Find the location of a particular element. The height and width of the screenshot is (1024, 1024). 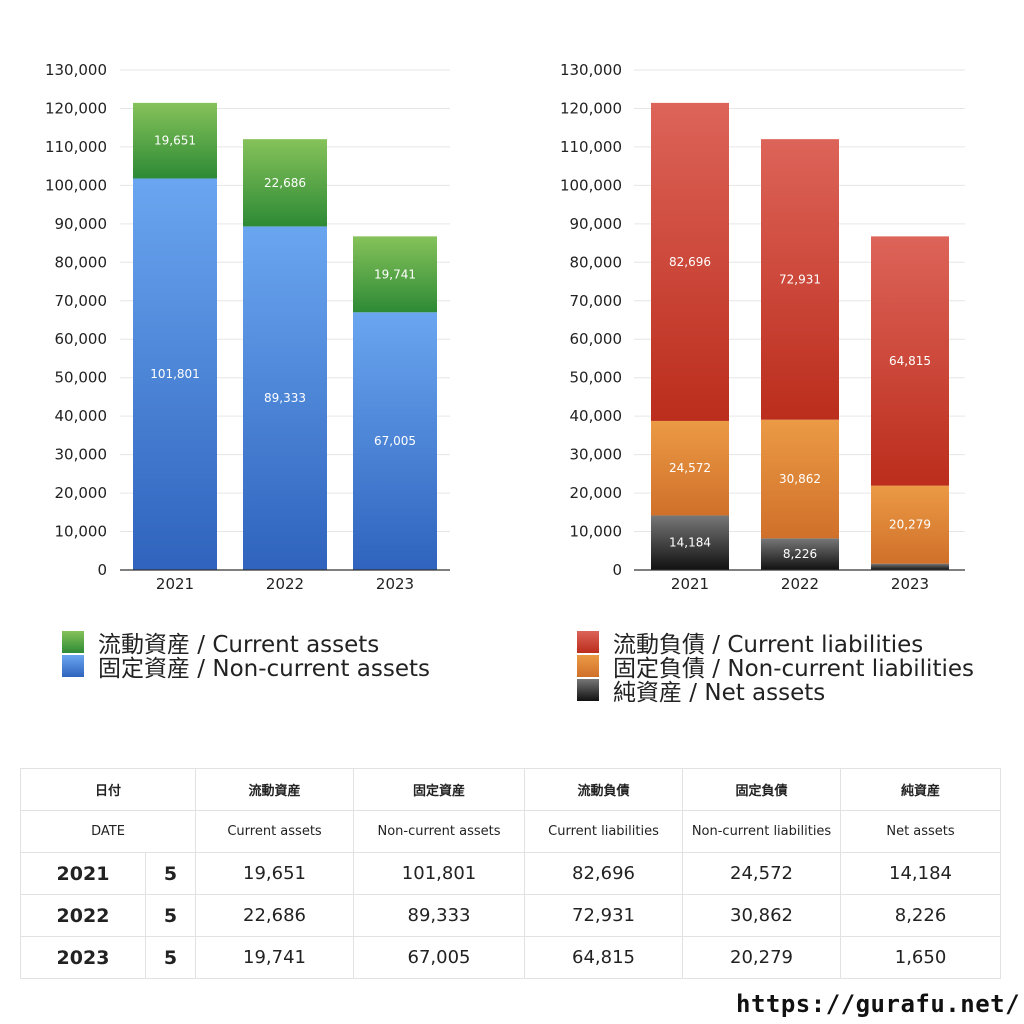

legend-label-net-assets: 純資産 / Net assets is located at coordinates (719, 693).